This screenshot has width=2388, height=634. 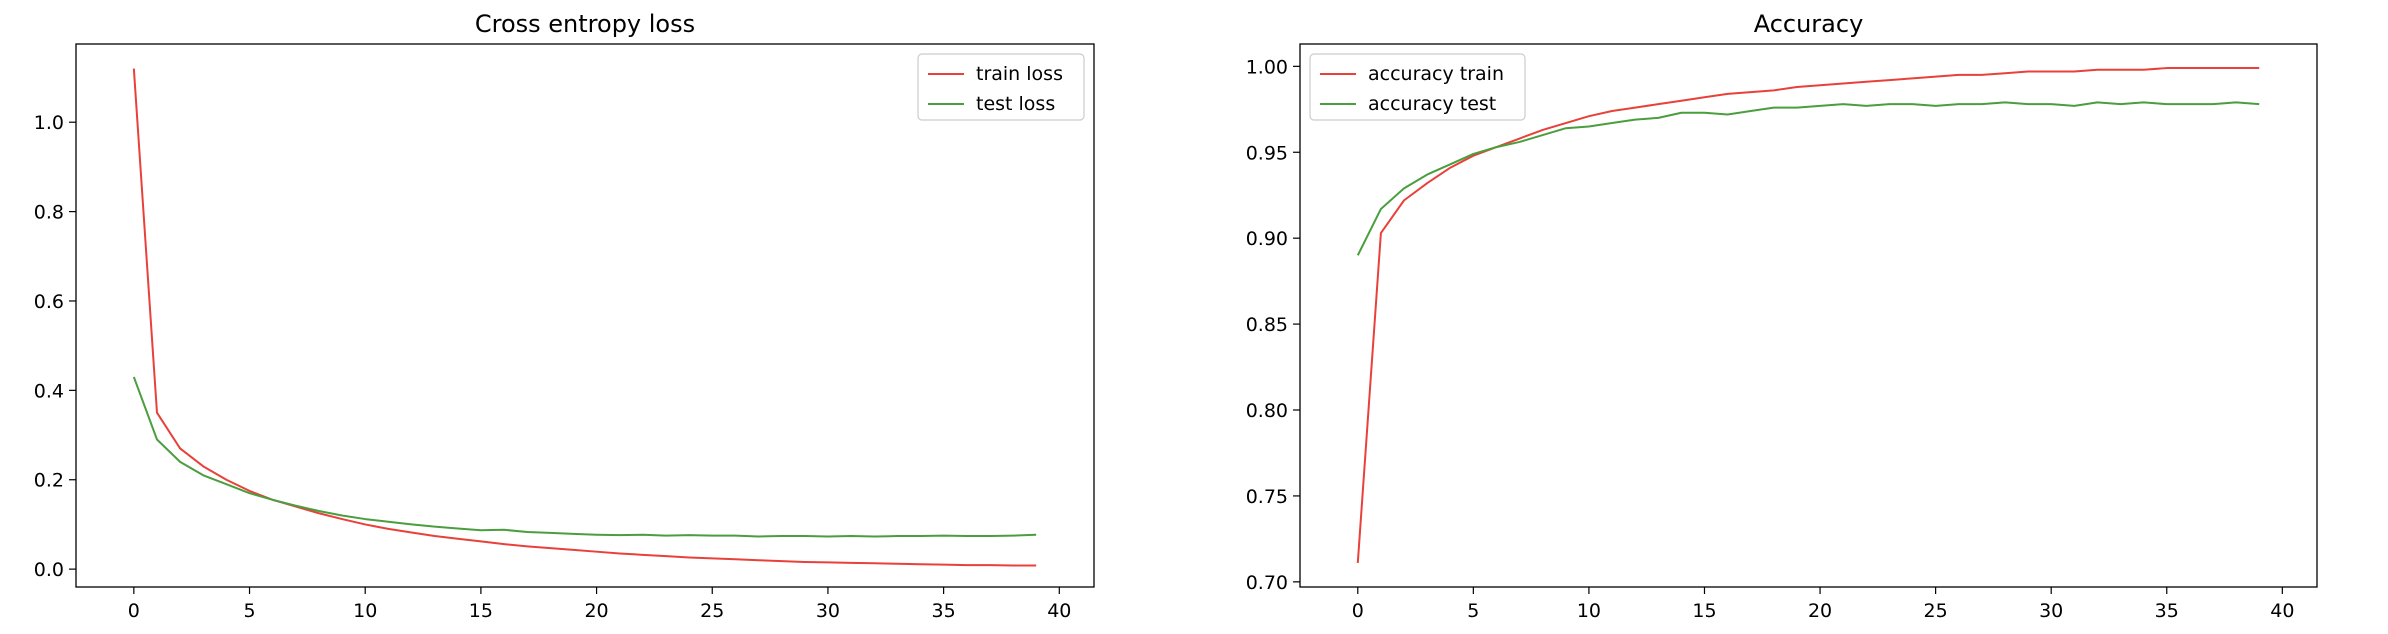 I want to click on loss-series-line-test-loss, so click(x=584, y=457).